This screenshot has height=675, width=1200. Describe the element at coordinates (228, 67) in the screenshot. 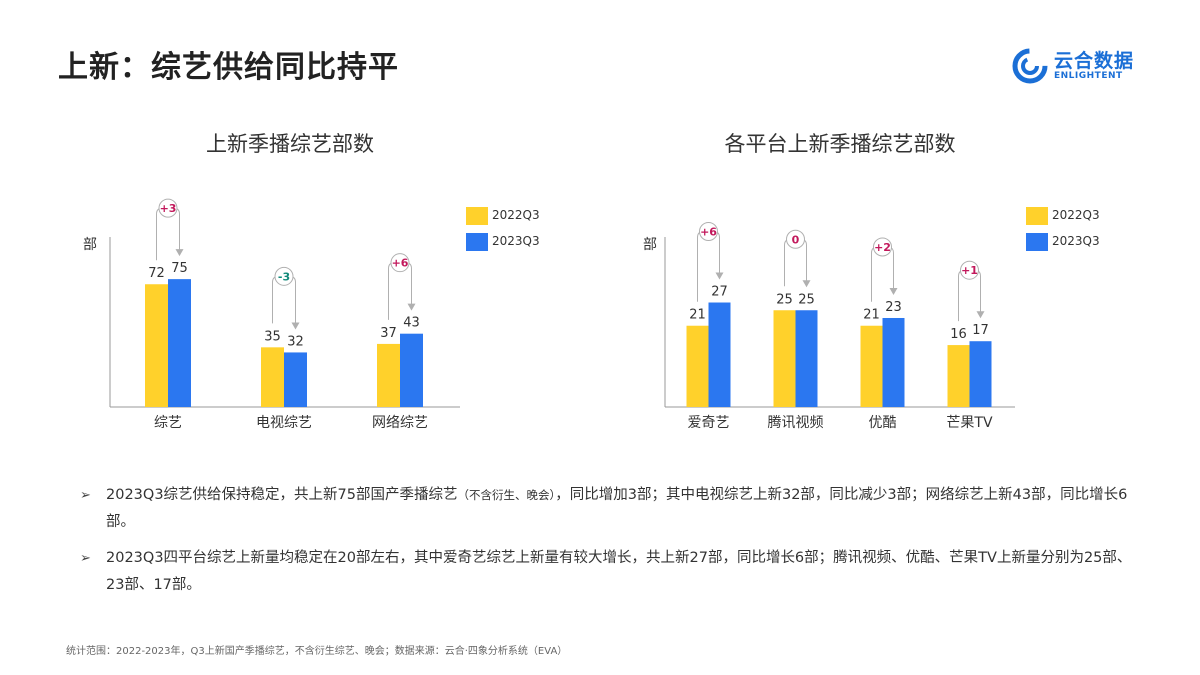

I see `page-title: 上新：综艺供给同比持平` at that location.